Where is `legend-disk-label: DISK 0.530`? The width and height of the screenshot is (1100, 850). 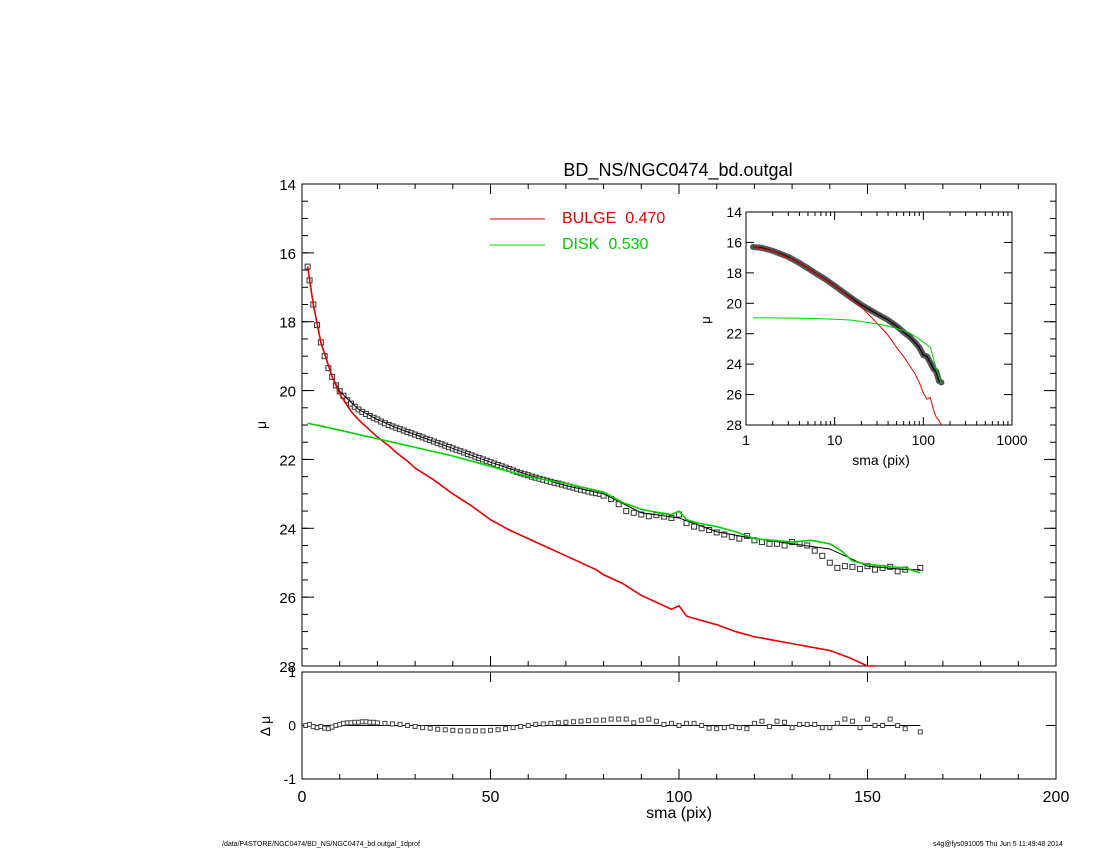
legend-disk-label: DISK 0.530 is located at coordinates (605, 244).